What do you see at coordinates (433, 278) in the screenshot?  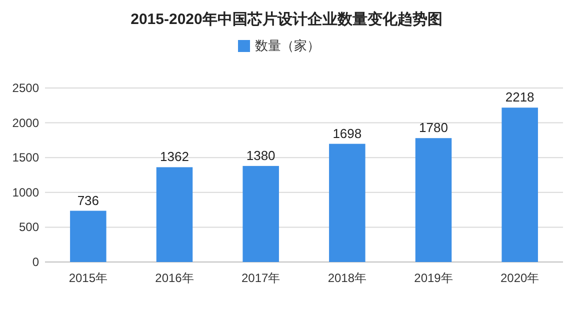 I see `x-tick-label: 2019年` at bounding box center [433, 278].